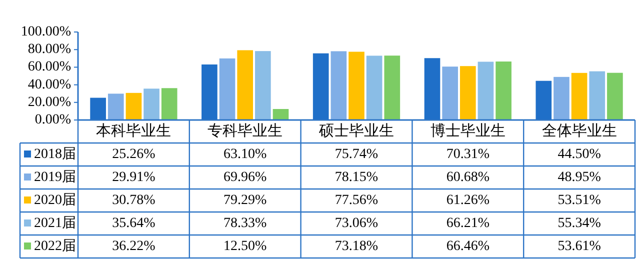 The height and width of the screenshot is (260, 640). I want to click on data-label: 30.78%, so click(134, 200).